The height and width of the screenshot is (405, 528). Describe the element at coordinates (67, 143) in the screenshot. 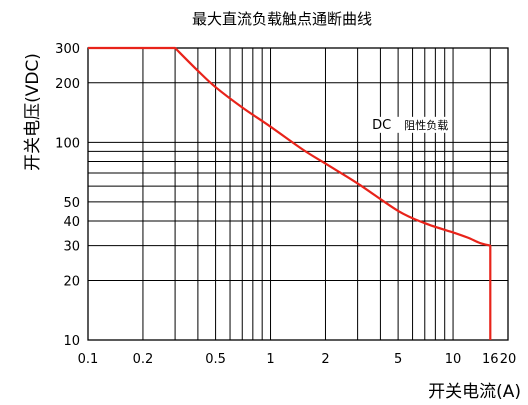

I see `y-tick-label: 100` at that location.